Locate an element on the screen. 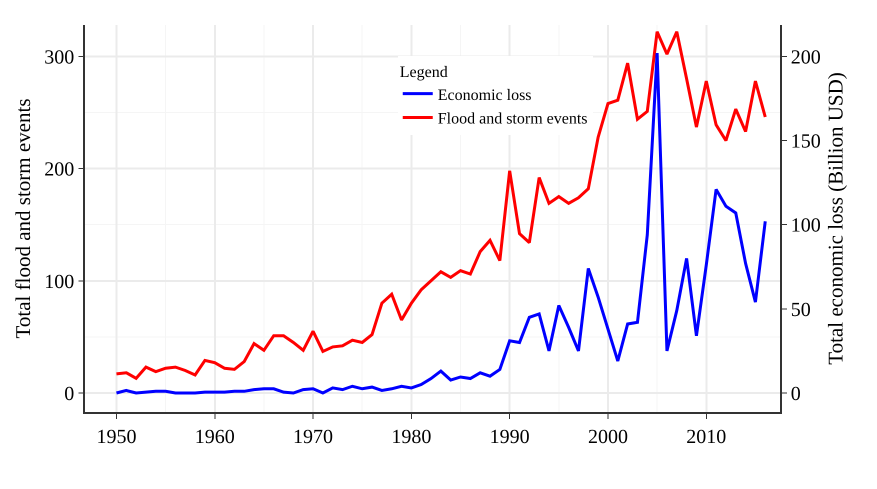 The height and width of the screenshot is (489, 877). x-tick-label: 1950 is located at coordinates (116, 437).